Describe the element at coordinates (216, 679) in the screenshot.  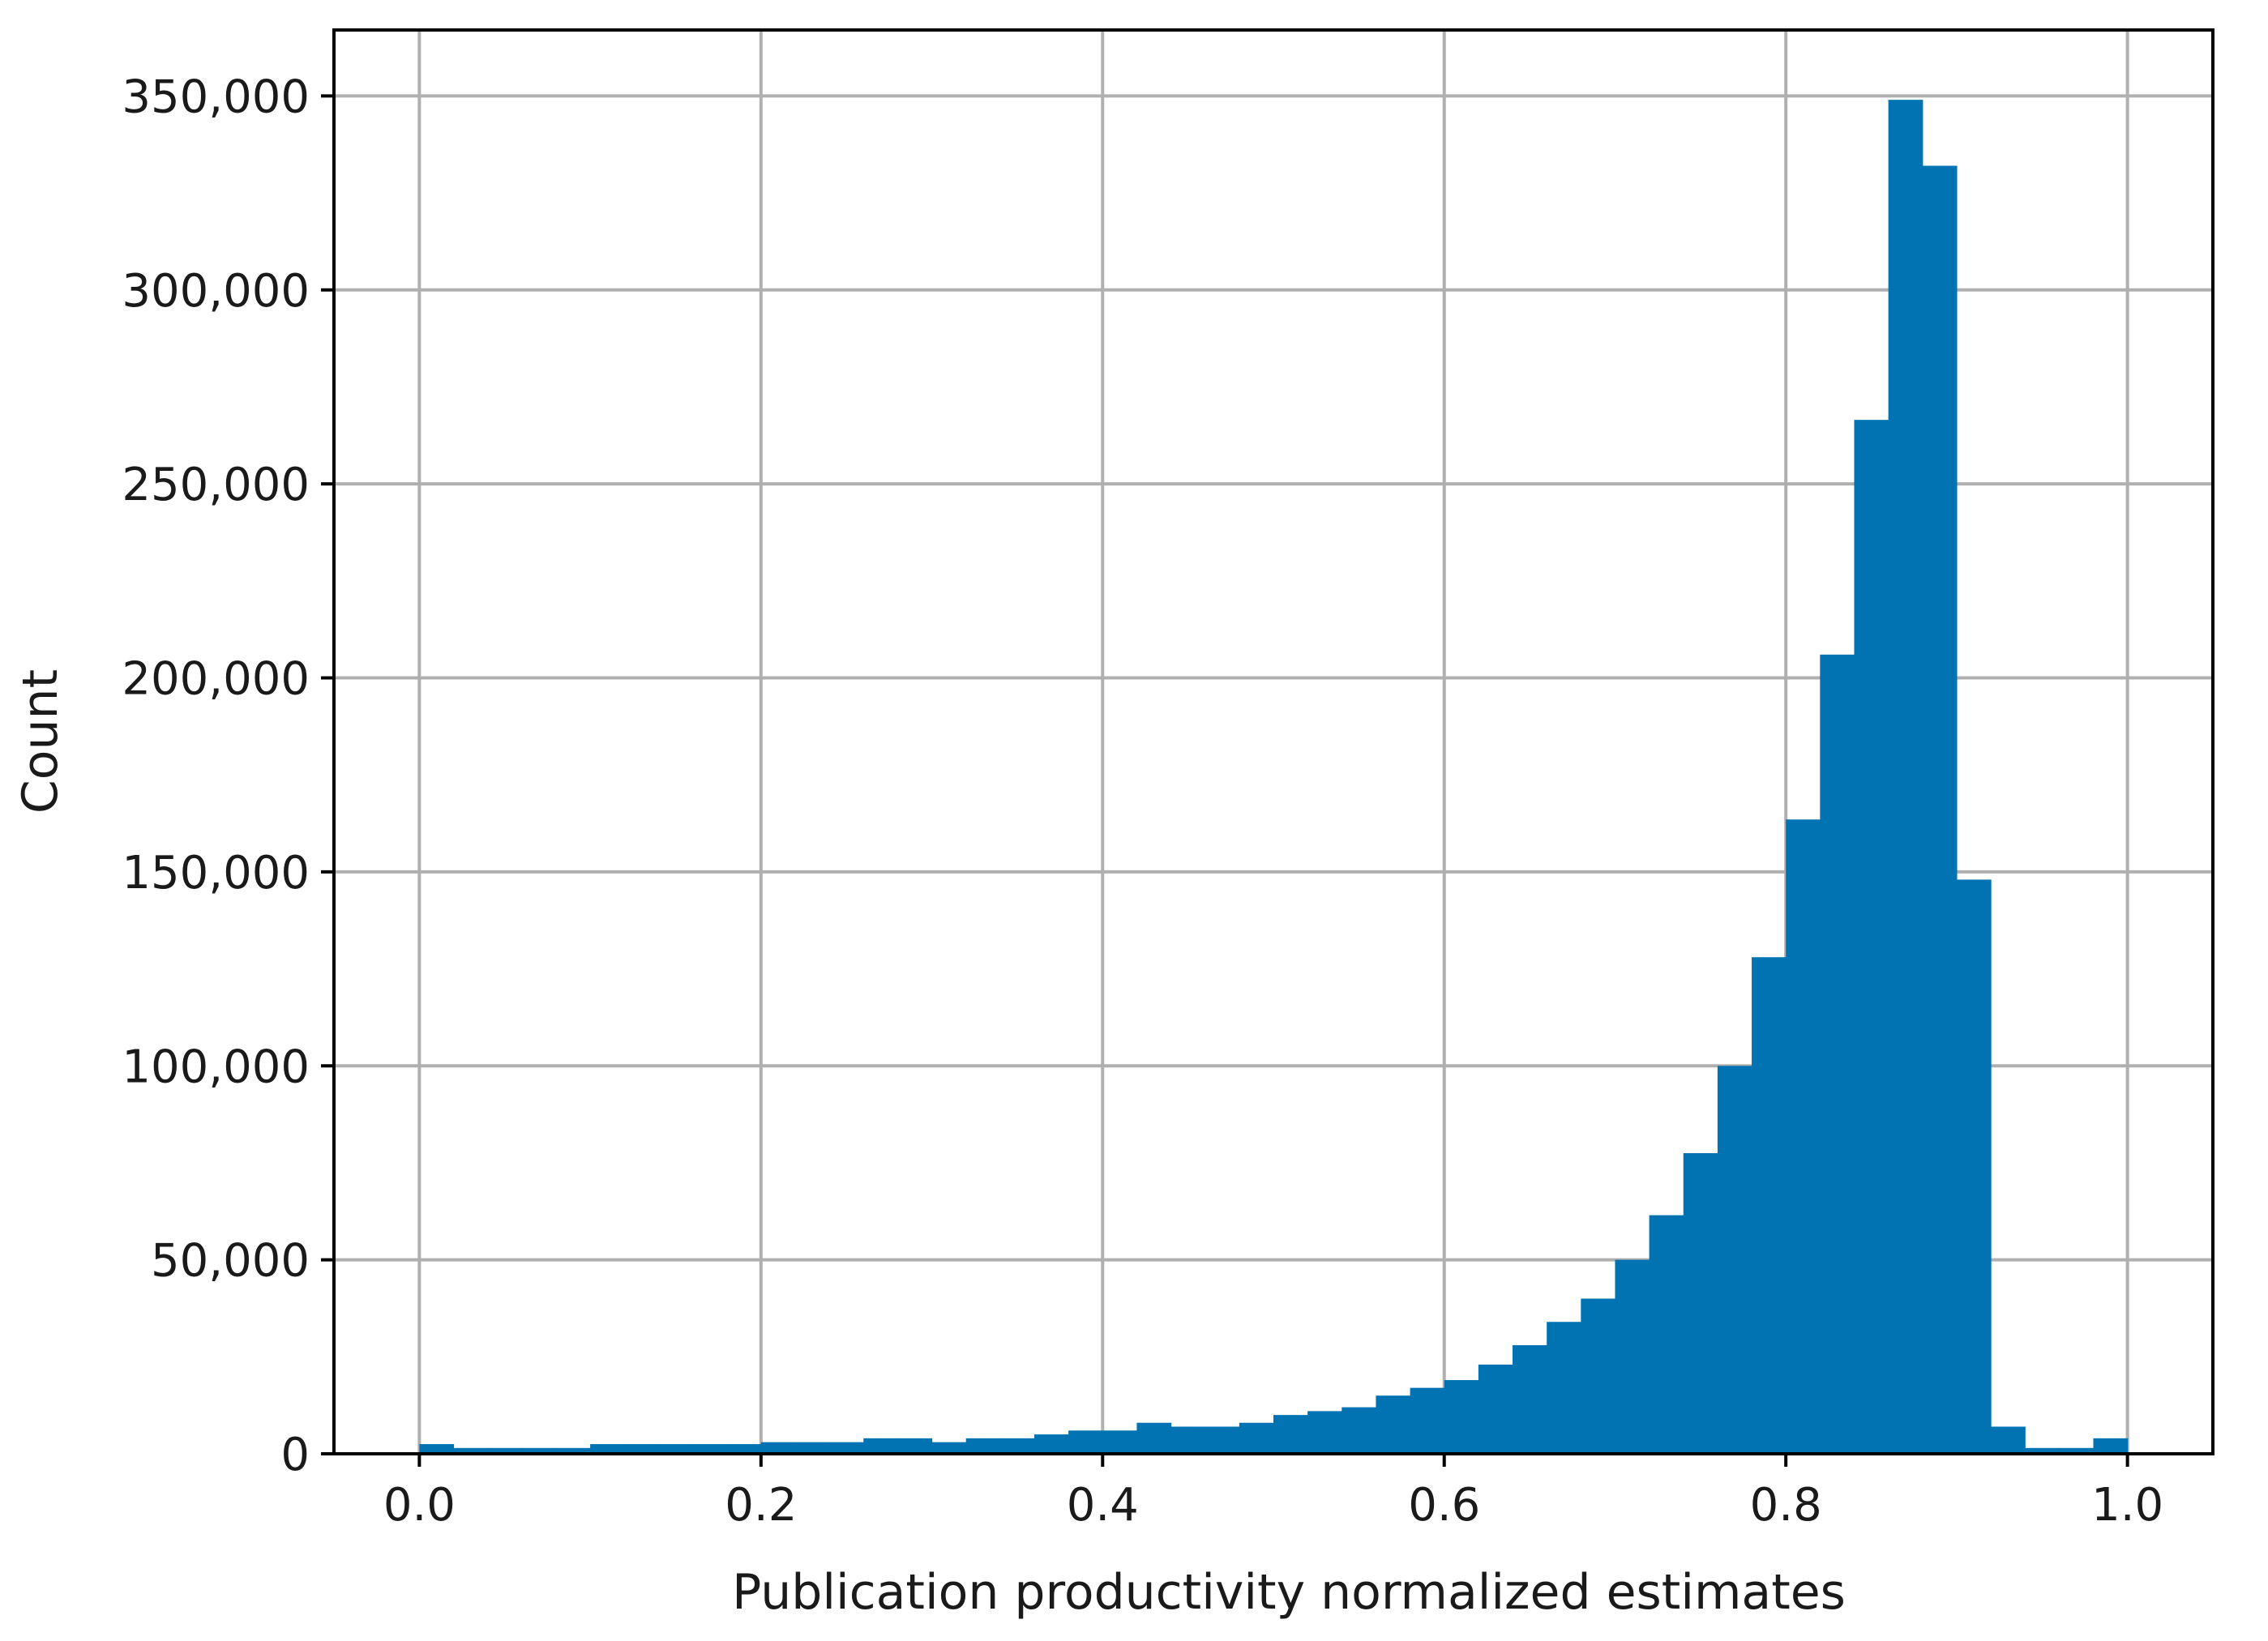
I see `y-tick-label: 200,000` at that location.